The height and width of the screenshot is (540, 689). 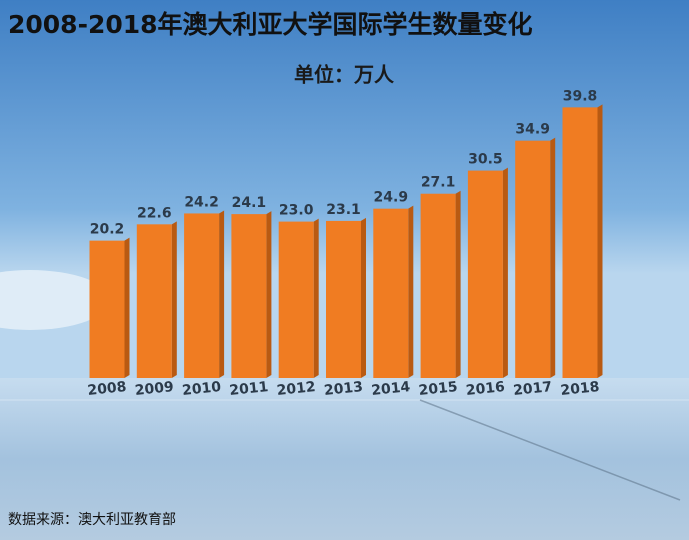 I want to click on x-tick-label: 2012, so click(x=296, y=389).